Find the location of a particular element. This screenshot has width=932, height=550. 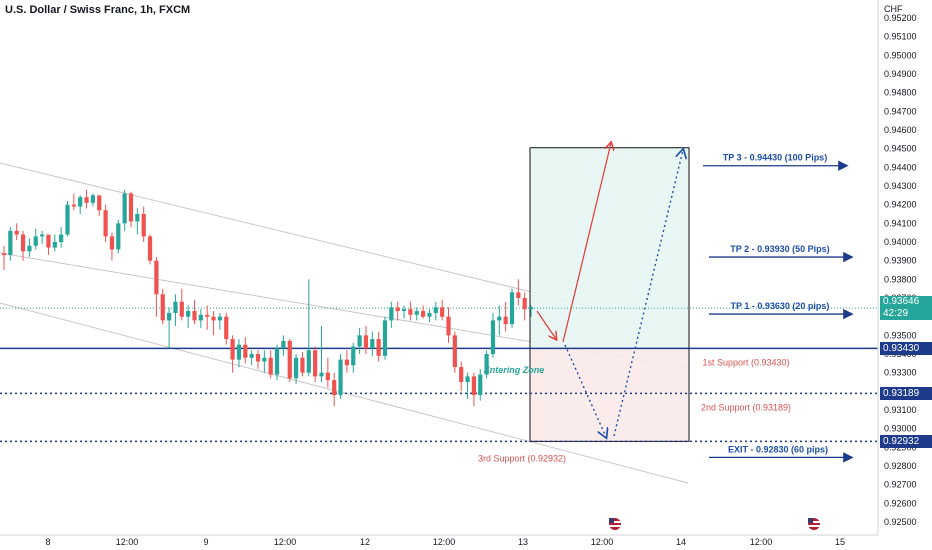

price-tick-label: 0.93000 is located at coordinates (900, 429).